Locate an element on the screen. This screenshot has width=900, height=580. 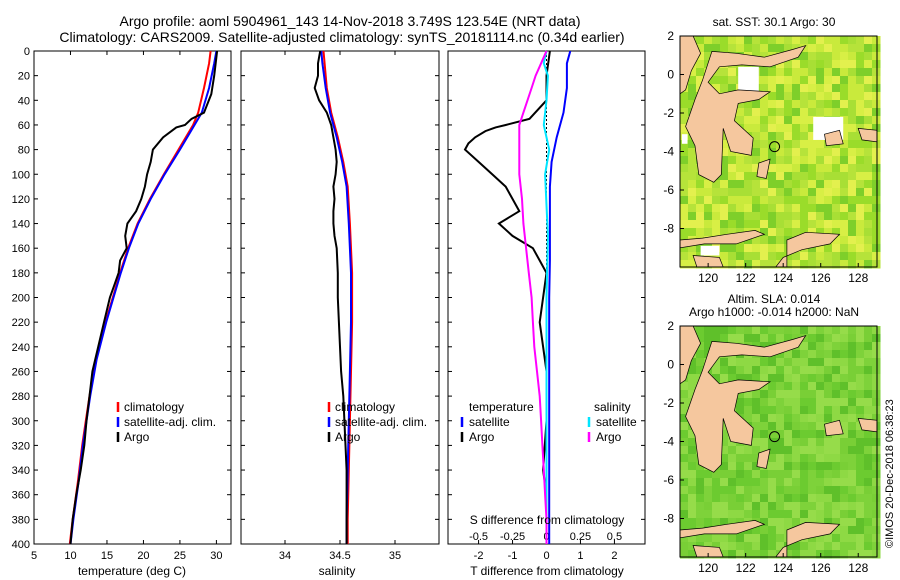
salinity-xlabel: salinity is located at coordinates (337, 571).